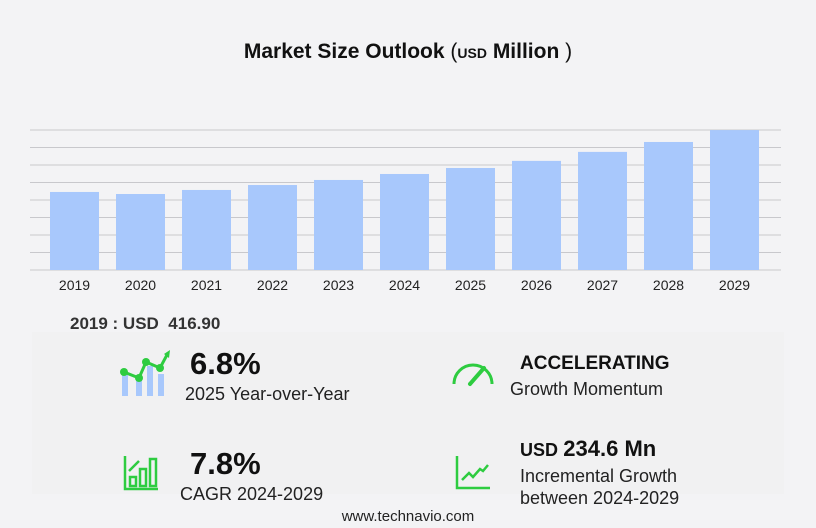 The image size is (816, 528). I want to click on bar-2026, so click(536, 215).